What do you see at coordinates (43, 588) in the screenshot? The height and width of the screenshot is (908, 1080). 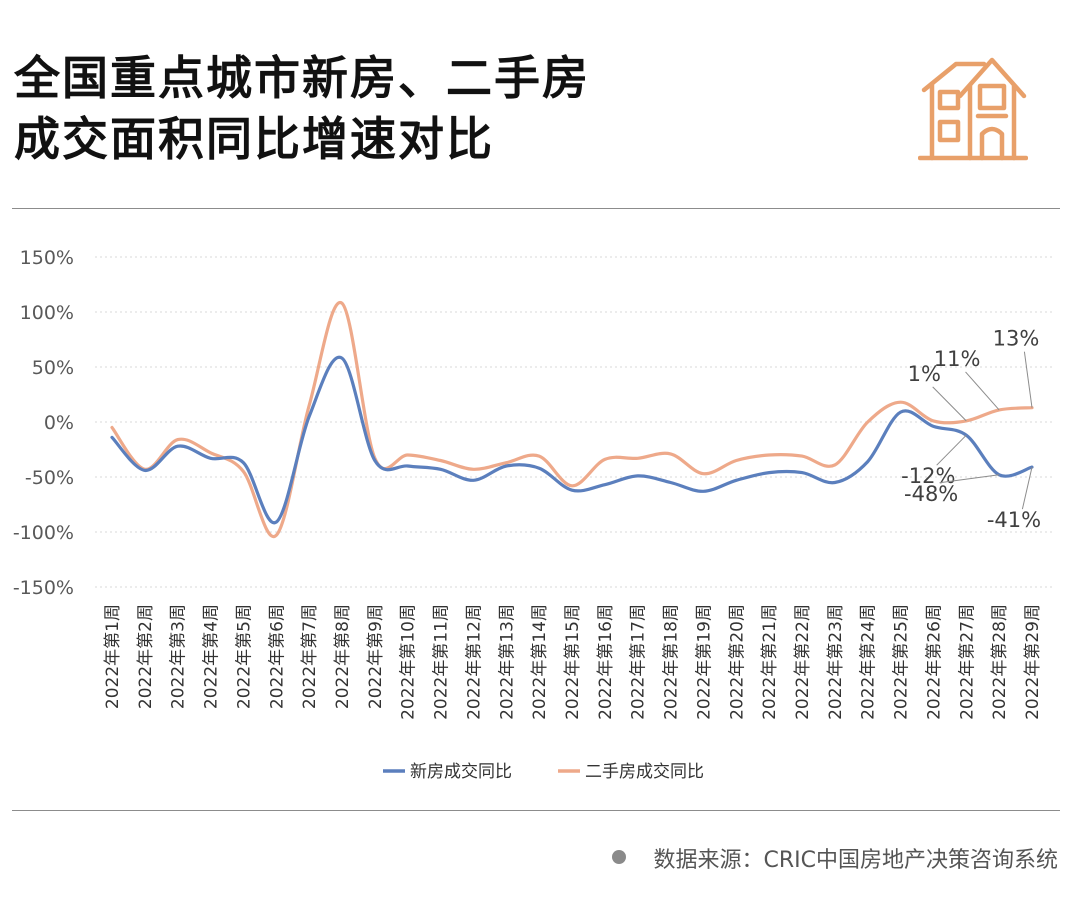 I see `y-tick-label: -150%` at bounding box center [43, 588].